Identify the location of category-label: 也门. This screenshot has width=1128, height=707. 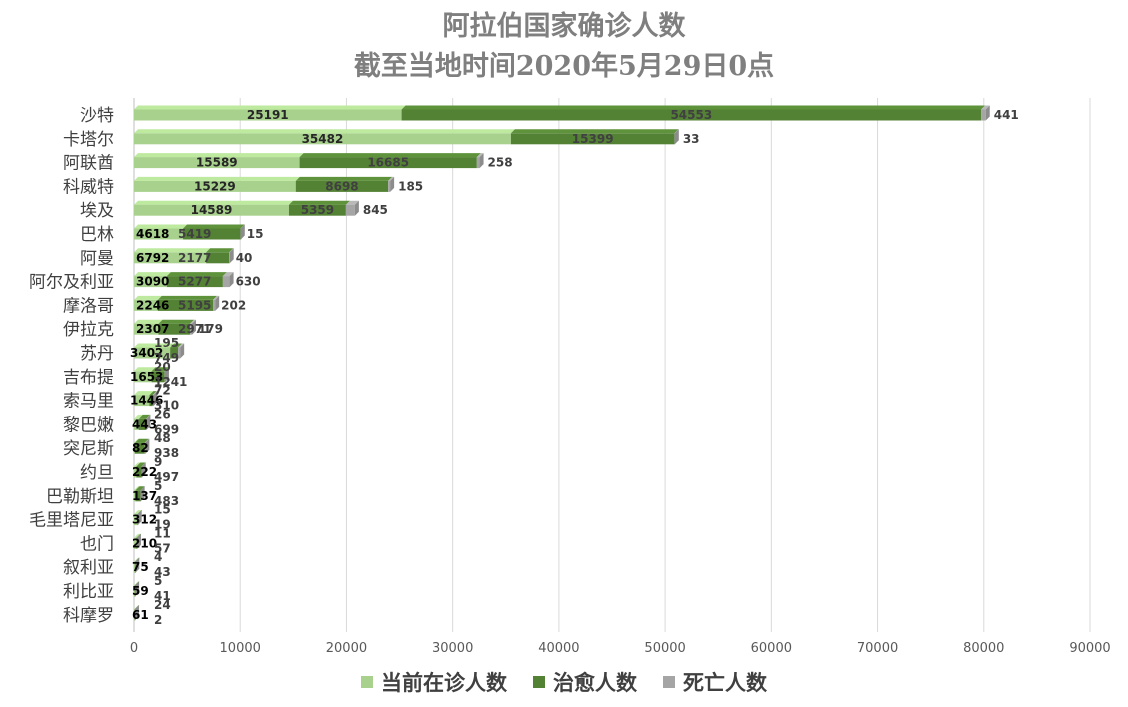
(97, 544).